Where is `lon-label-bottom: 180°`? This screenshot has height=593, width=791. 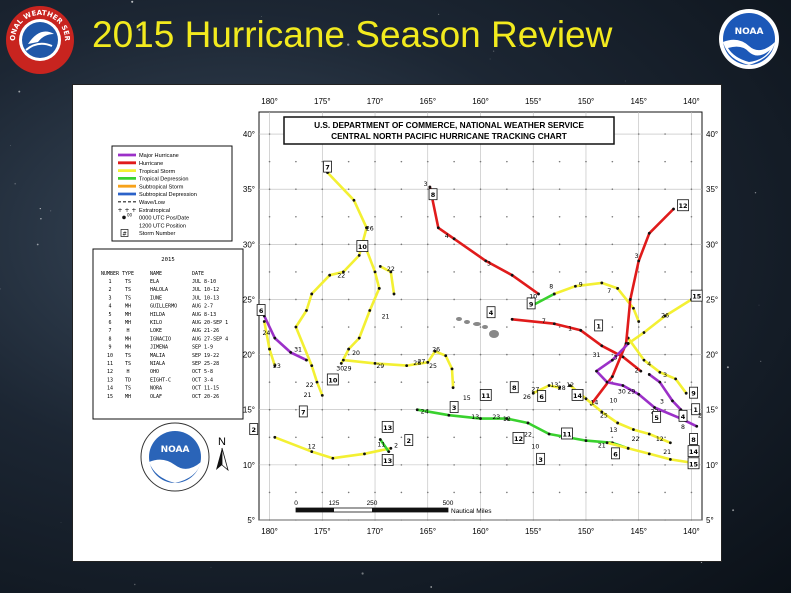
lon-label-bottom: 180° is located at coordinates (269, 531).